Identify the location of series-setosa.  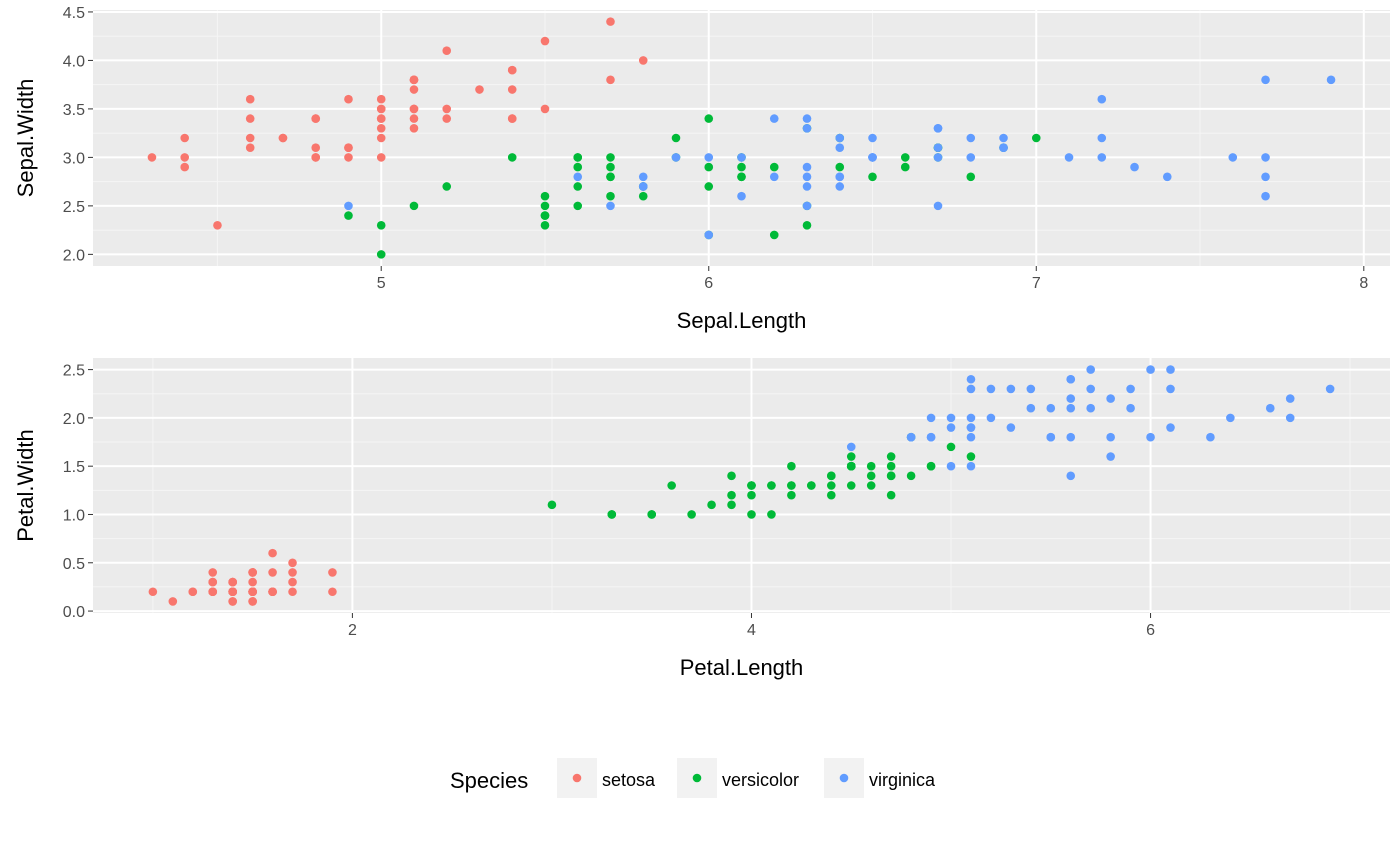
(242, 577).